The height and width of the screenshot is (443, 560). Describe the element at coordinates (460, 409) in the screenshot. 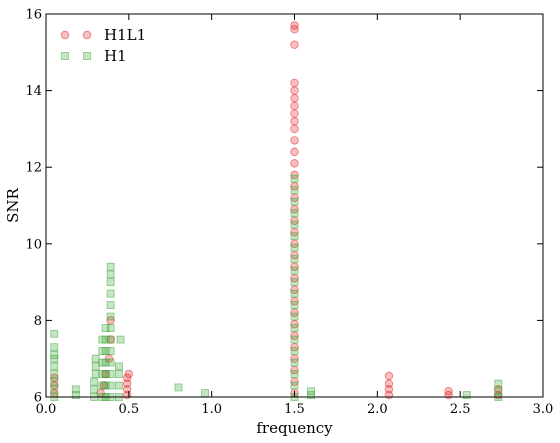

I see `x-tick-label: 2.5` at that location.